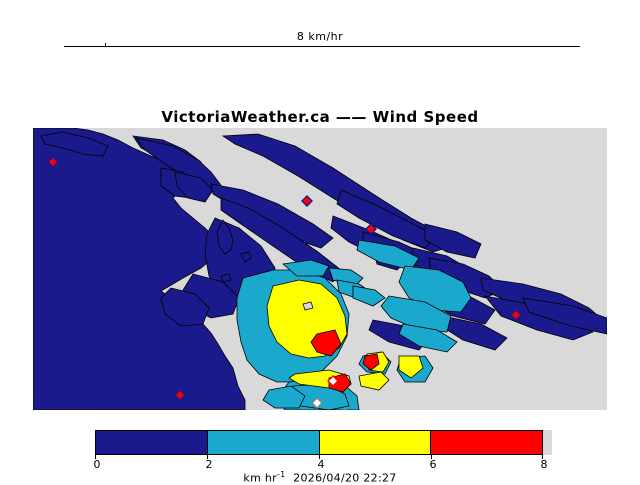  I want to click on colorbar-tick-label: 4, so click(321, 464).